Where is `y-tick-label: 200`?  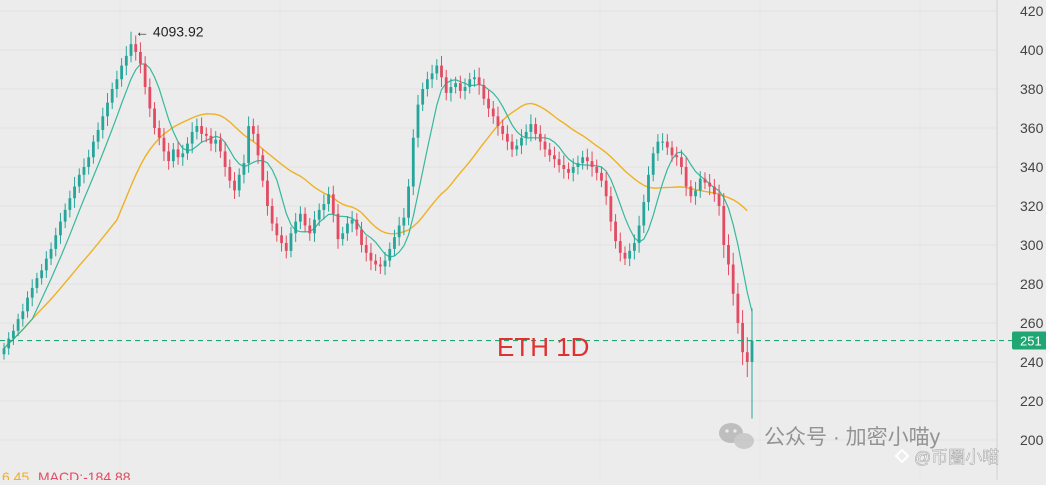 y-tick-label: 200 is located at coordinates (1032, 440).